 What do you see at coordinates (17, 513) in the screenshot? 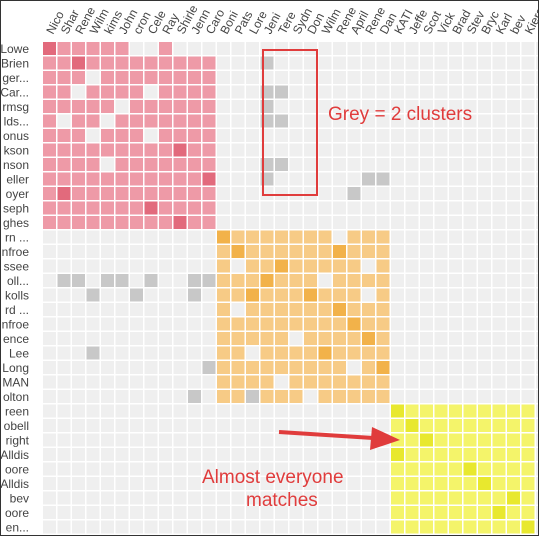
I see `row-label: oore` at bounding box center [17, 513].